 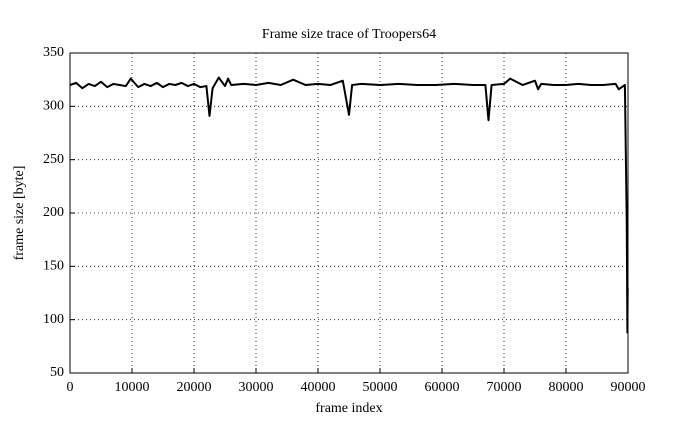 I want to click on y-axis-label: frame size [byte], so click(x=19, y=213).